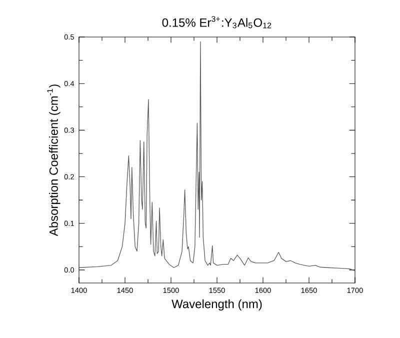  What do you see at coordinates (217, 305) in the screenshot?
I see `x-axis-title: Wavelength (nm)` at bounding box center [217, 305].